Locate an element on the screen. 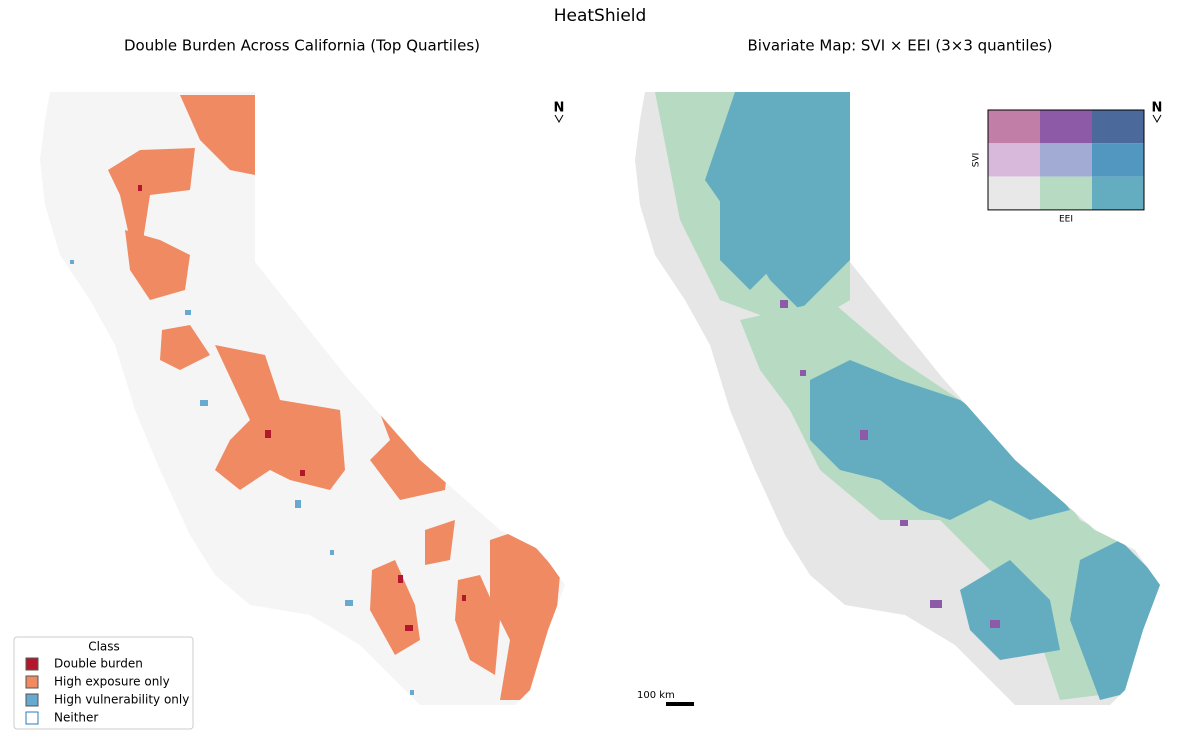 This screenshot has height=744, width=1200. figure-title: HeatShield is located at coordinates (600, 16).